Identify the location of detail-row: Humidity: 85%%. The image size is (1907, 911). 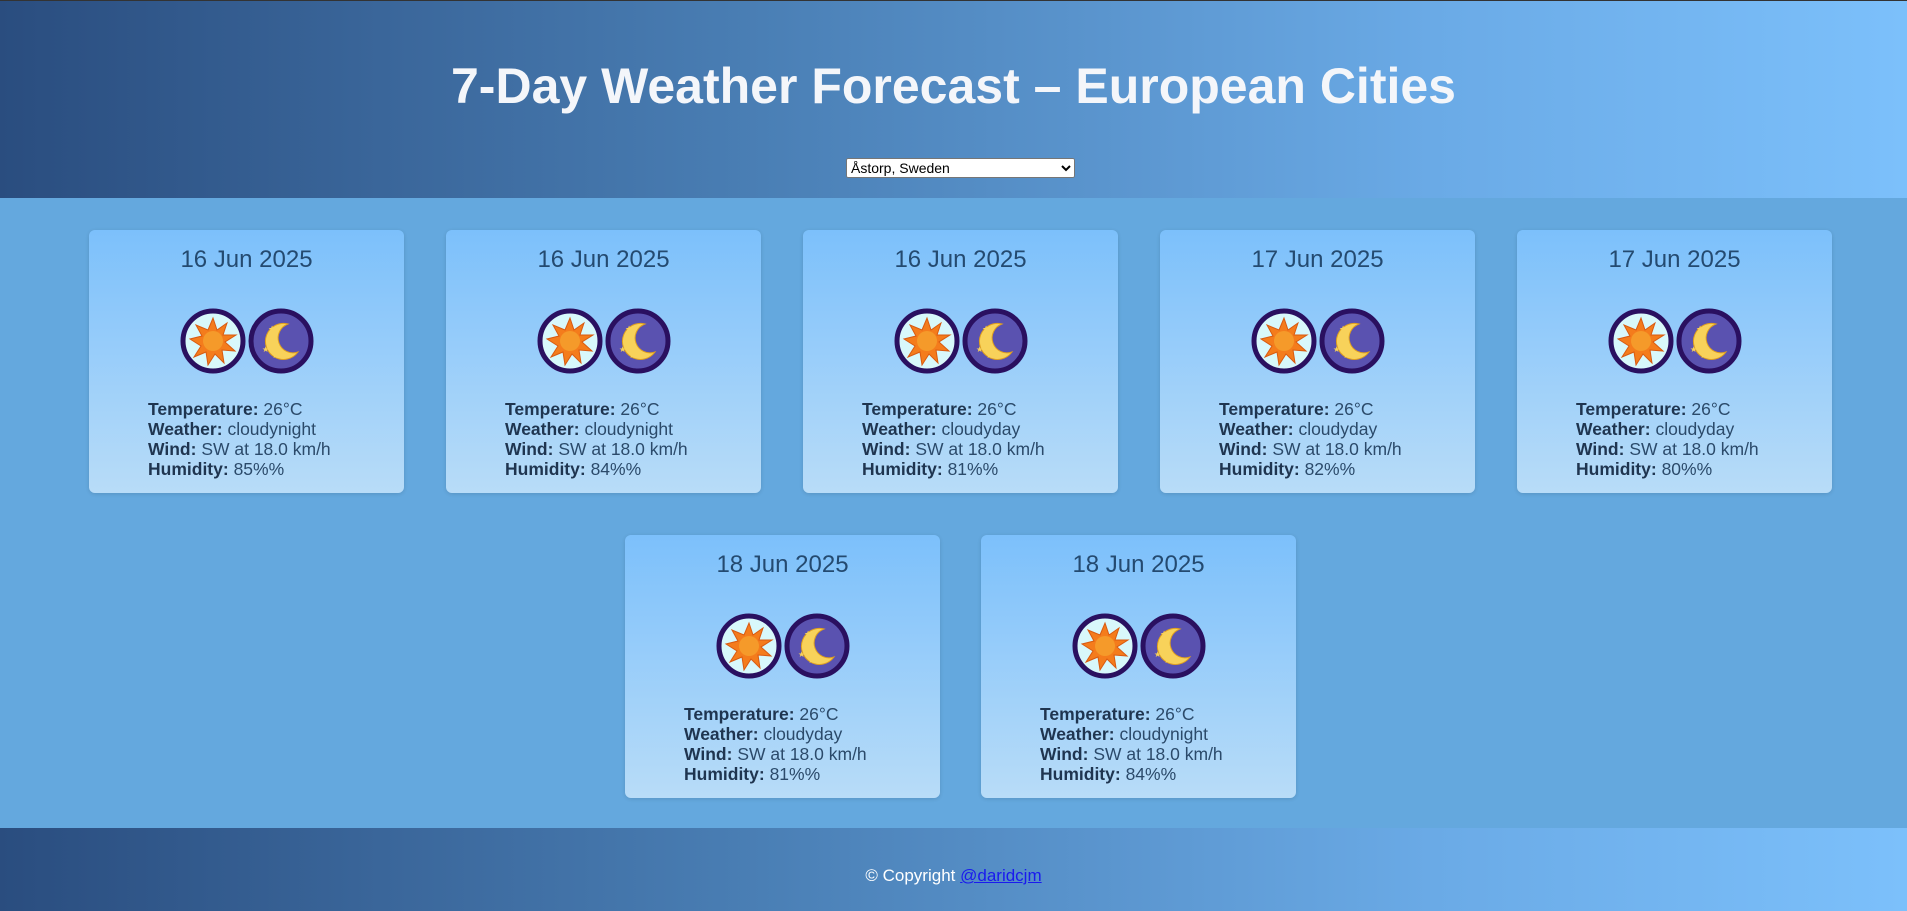
(239, 469).